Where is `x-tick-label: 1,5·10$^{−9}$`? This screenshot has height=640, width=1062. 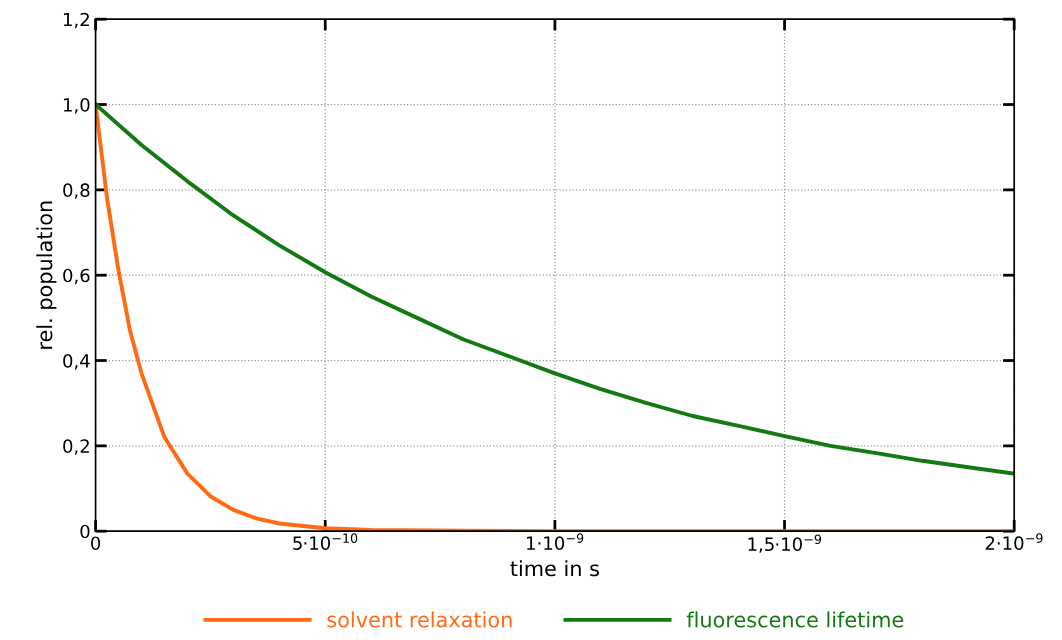
x-tick-label: 1,5·10$^{−9}$ is located at coordinates (785, 543).